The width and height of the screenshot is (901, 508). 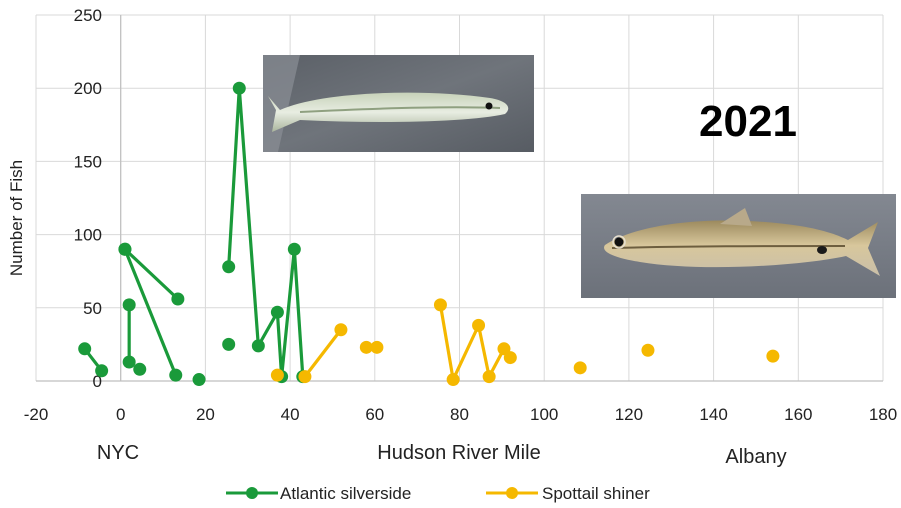 I want to click on x-tick-label: 160, so click(x=798, y=414).